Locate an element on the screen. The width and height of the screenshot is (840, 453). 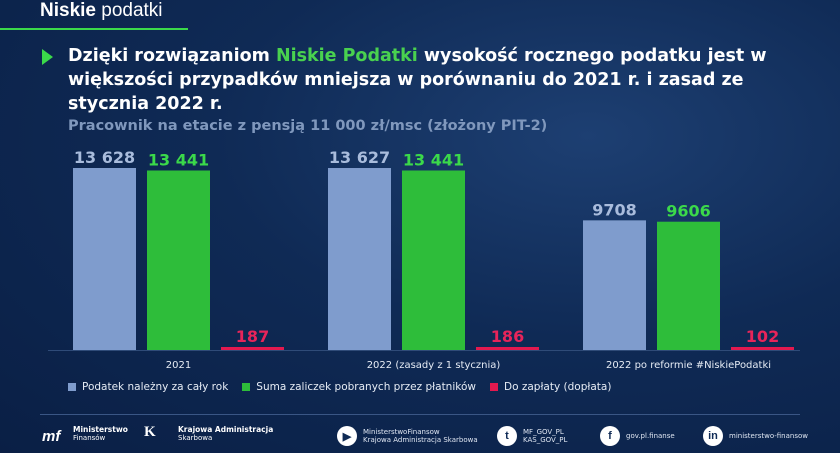
youtube-line1: MinisterstwoFinansow is located at coordinates (401, 432).